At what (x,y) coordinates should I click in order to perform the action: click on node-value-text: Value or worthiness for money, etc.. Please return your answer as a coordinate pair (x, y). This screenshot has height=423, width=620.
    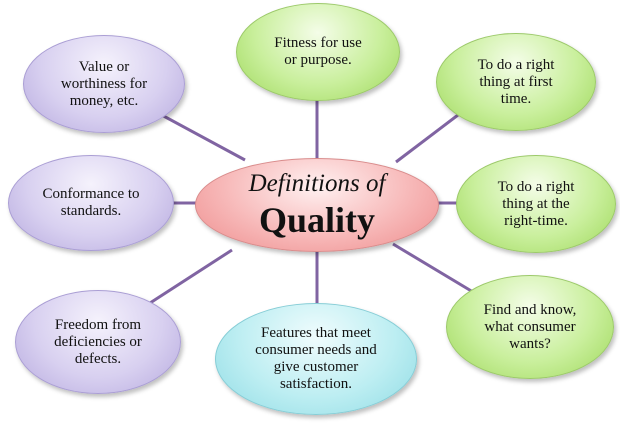
    Looking at the image, I should click on (104, 83).